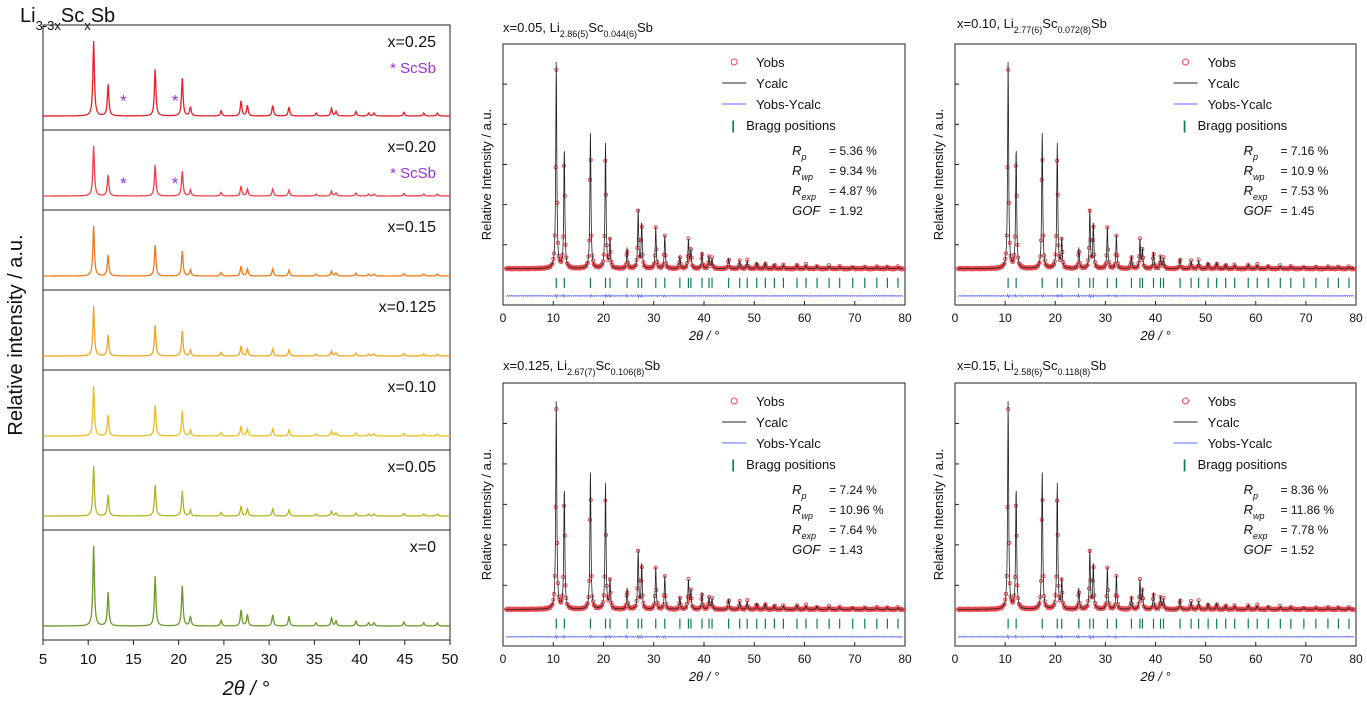 The image size is (1367, 708). Describe the element at coordinates (412, 42) in the screenshot. I see `series-label: x=0.25` at that location.